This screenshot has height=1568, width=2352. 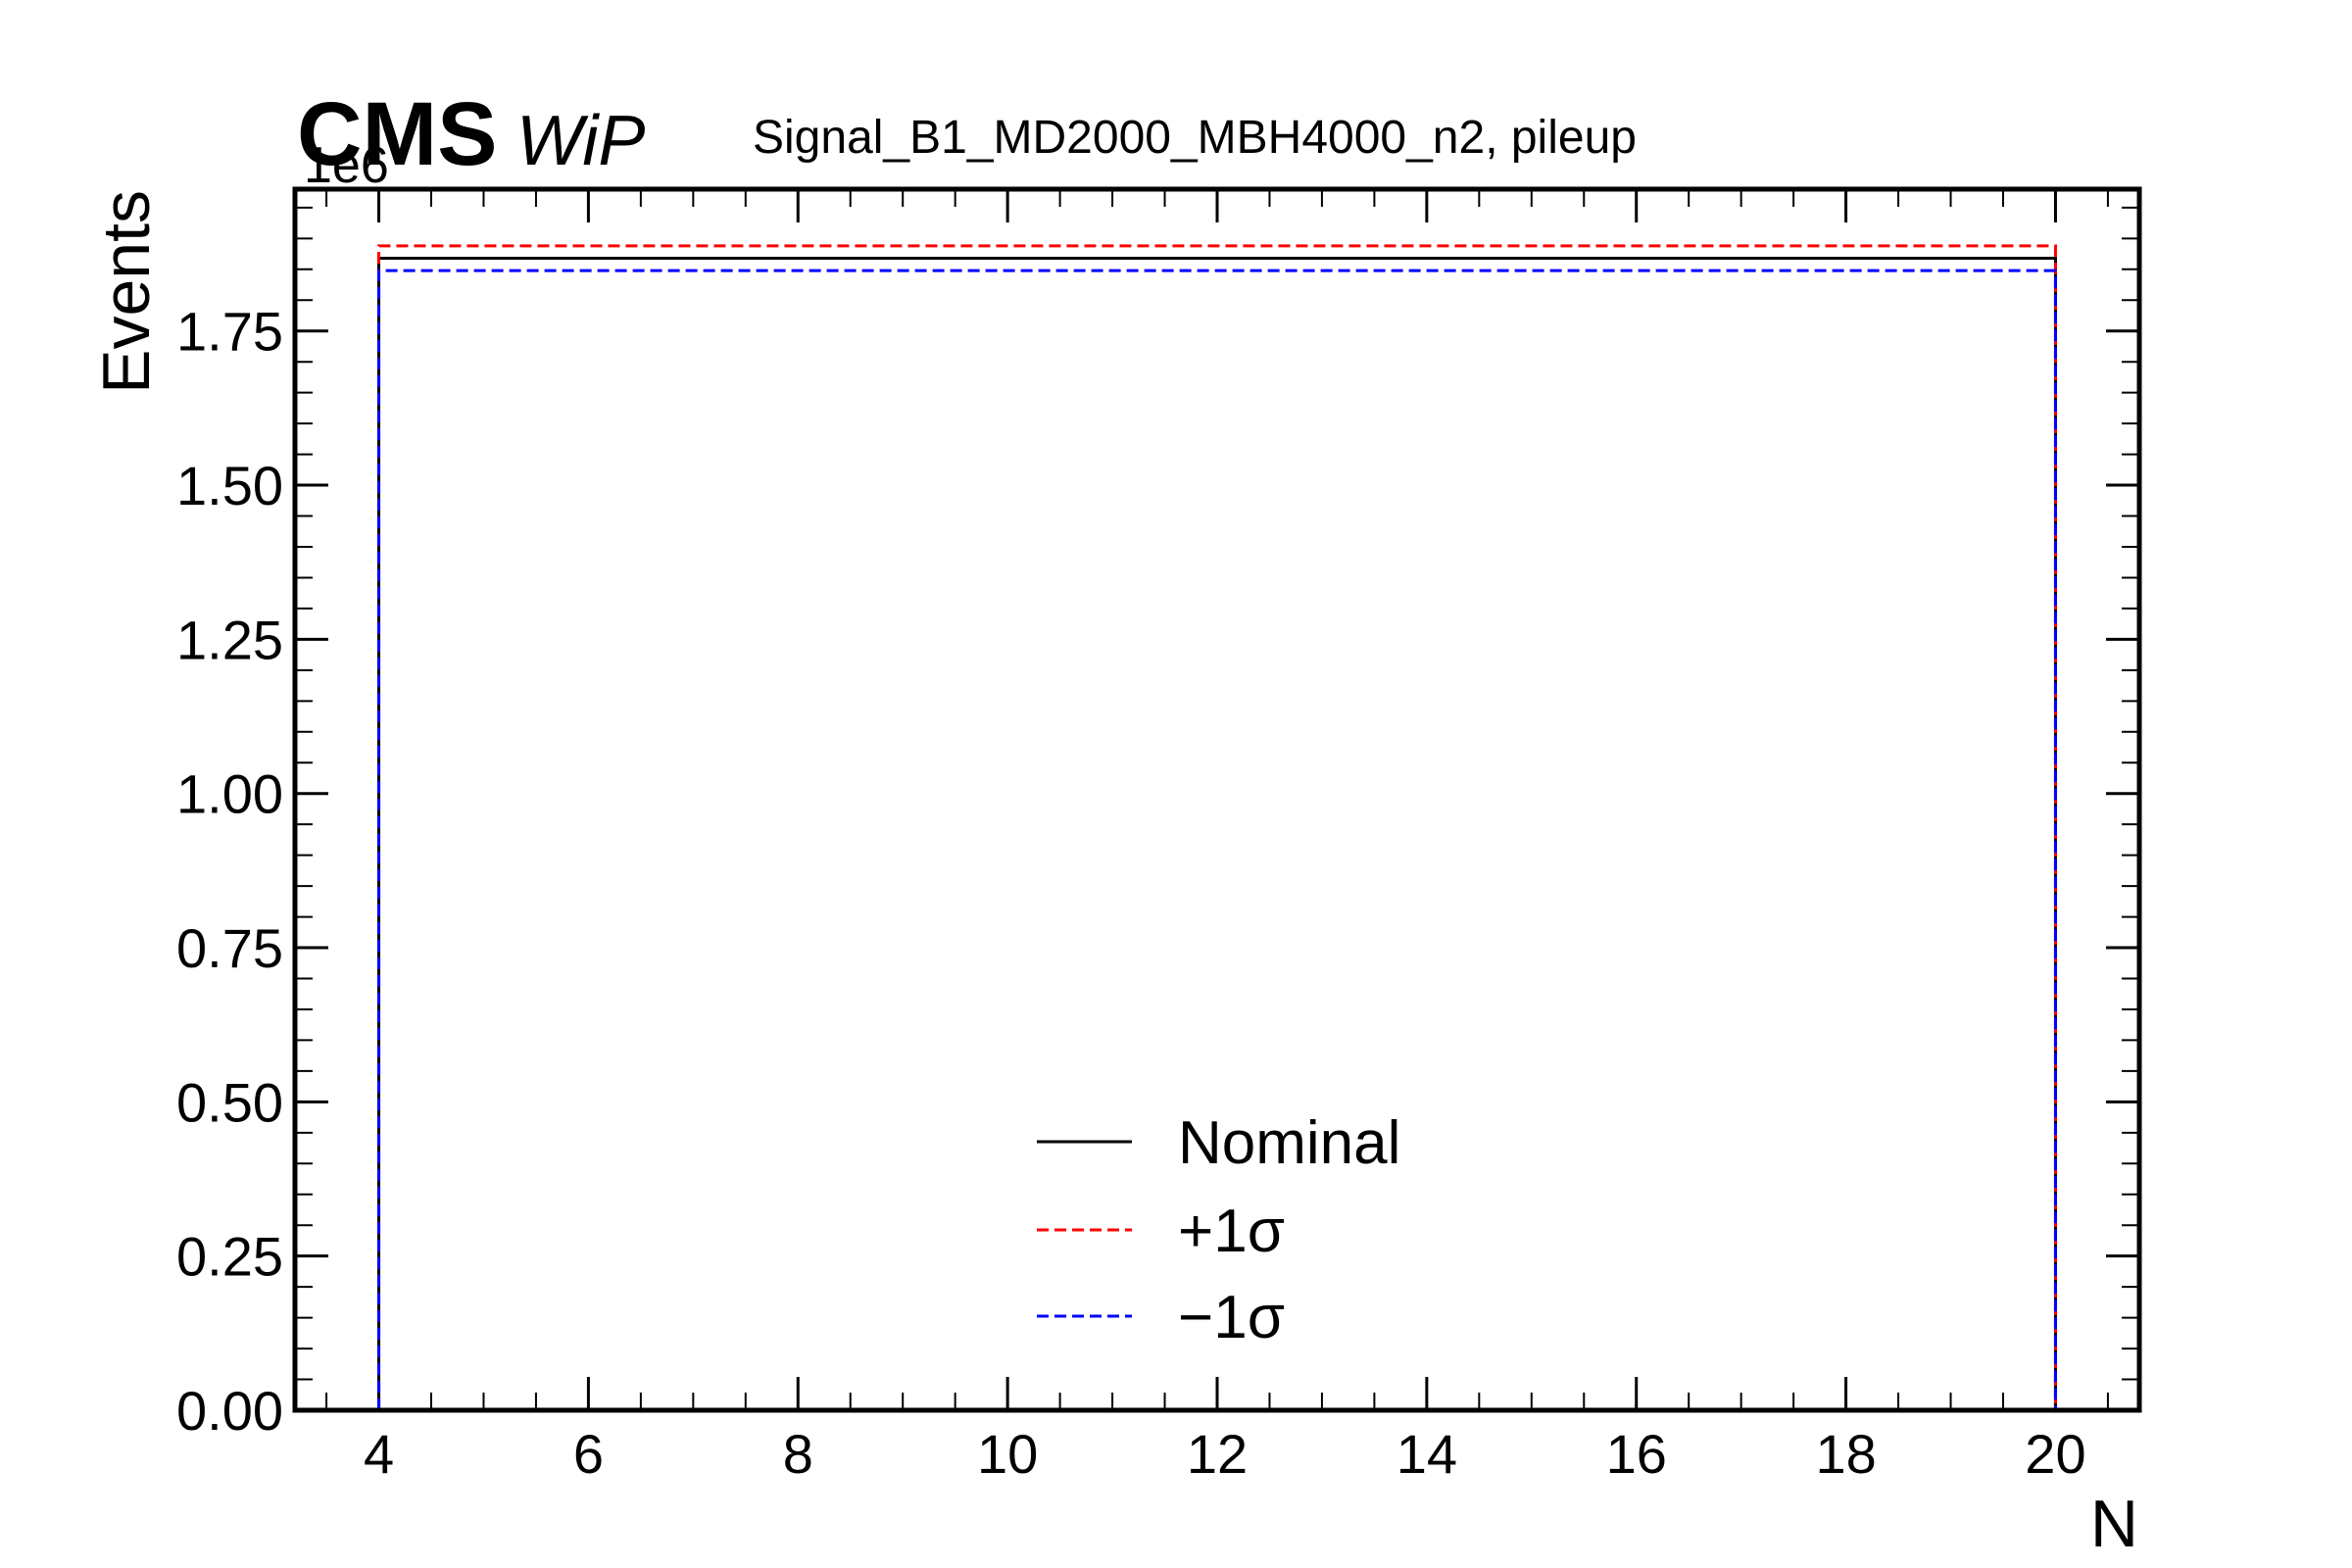 I want to click on legend-label-minus-1-sigma: −1σ, so click(x=1231, y=1317).